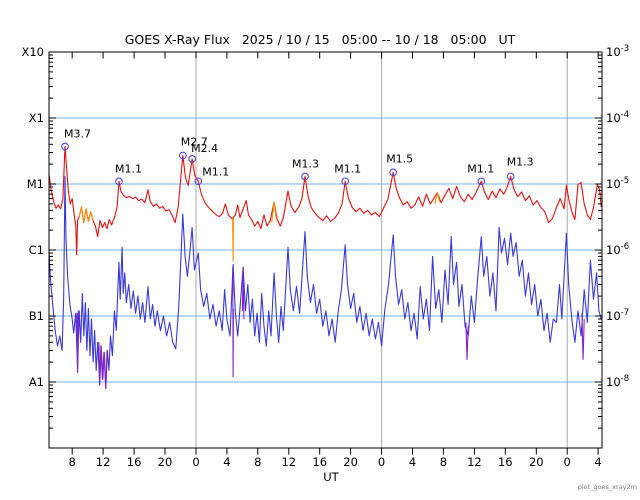 This screenshot has width=640, height=500. I want to click on svg-text: C1, so click(36, 250).